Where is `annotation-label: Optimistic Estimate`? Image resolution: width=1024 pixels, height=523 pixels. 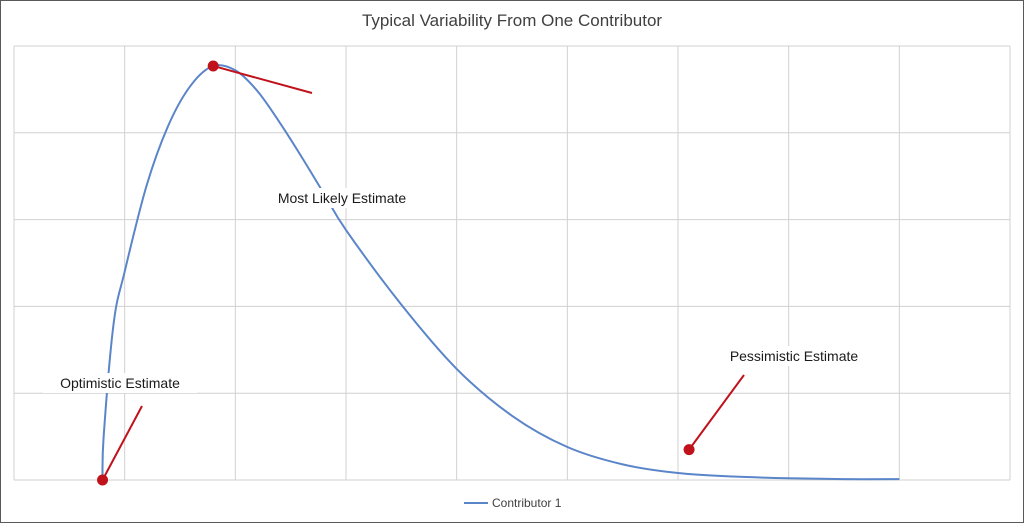
annotation-label: Optimistic Estimate is located at coordinates (120, 383).